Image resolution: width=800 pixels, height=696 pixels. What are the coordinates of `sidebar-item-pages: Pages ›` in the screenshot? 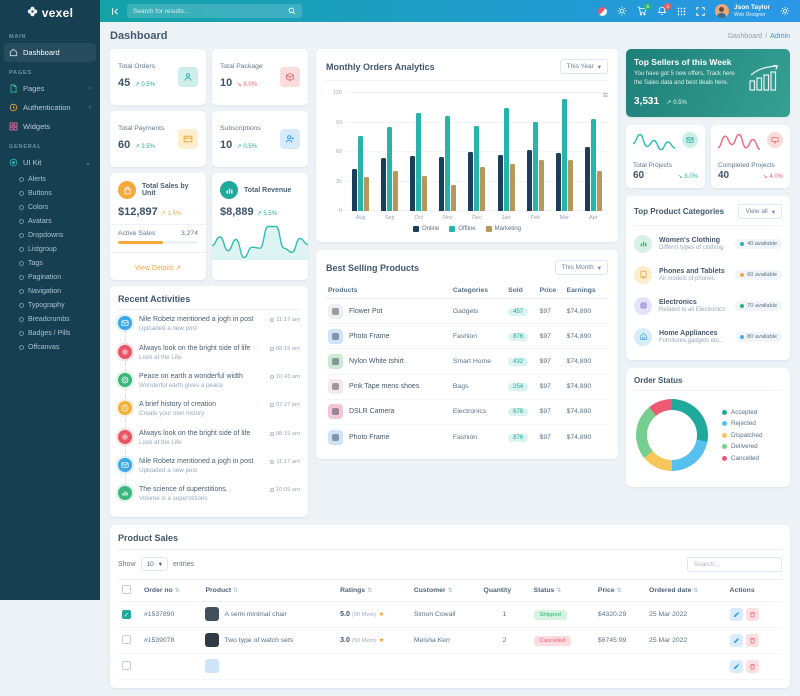 It's located at (50, 88).